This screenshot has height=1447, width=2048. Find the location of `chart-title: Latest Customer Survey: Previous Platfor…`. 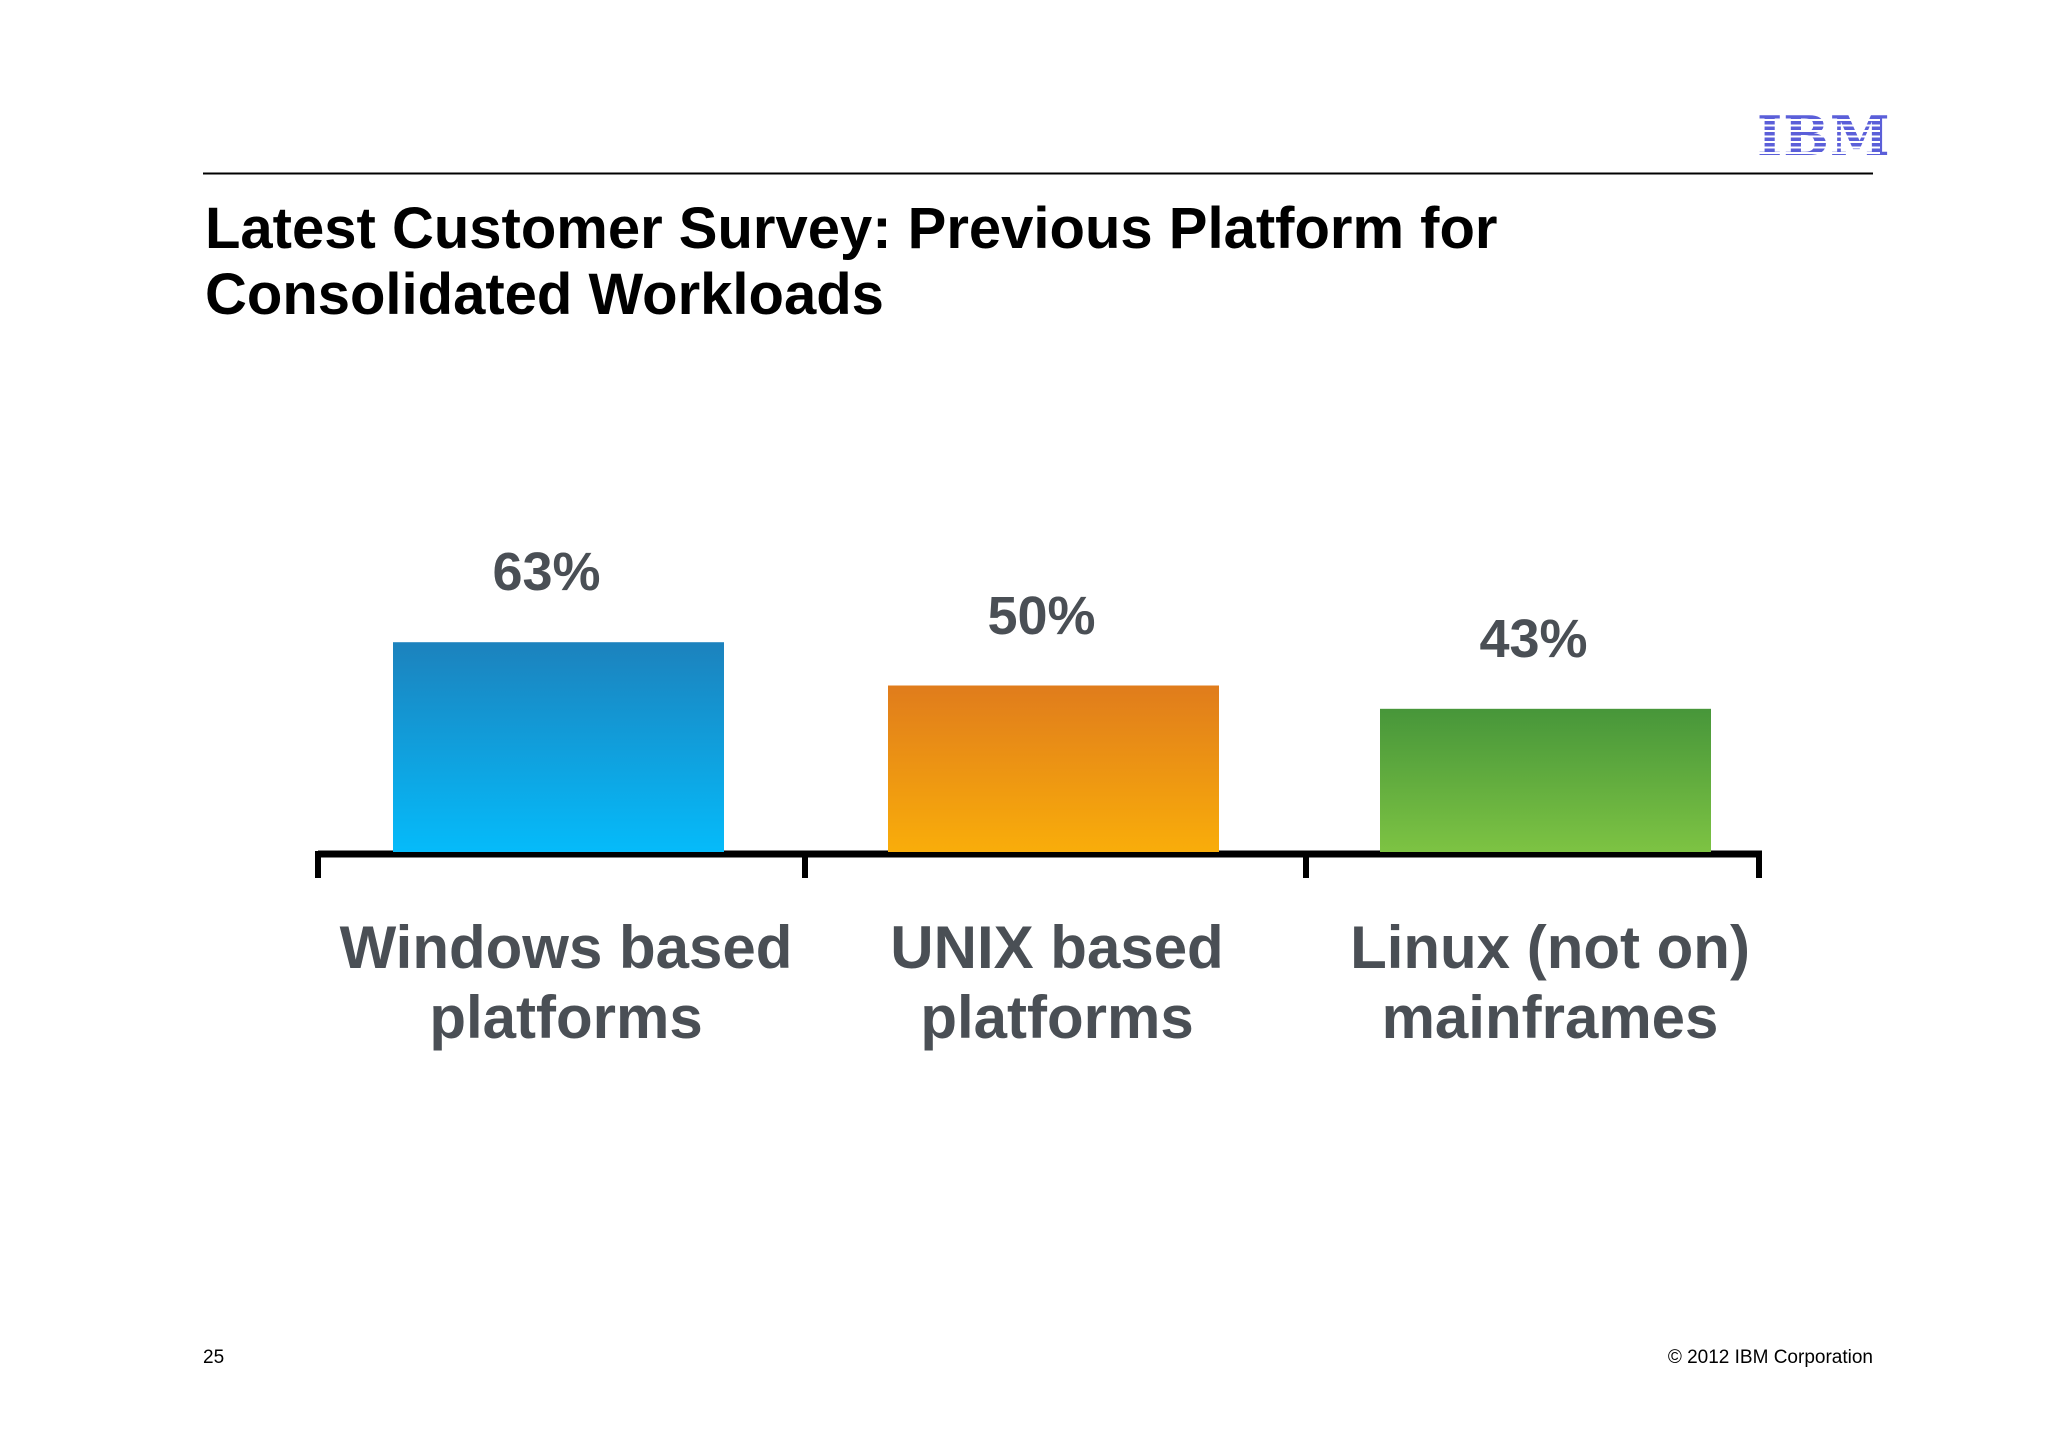

chart-title: Latest Customer Survey: Previous Platfor… is located at coordinates (851, 261).